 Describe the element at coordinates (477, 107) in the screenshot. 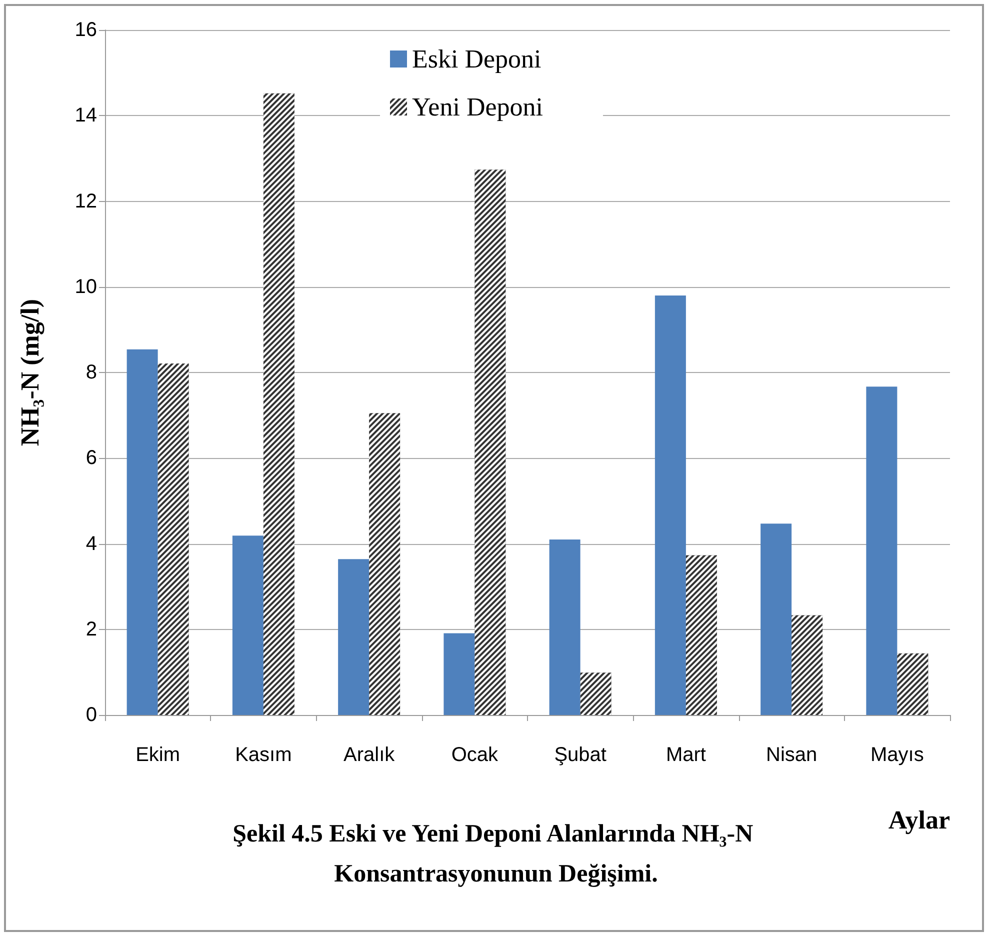

I see `legend-label: Yeni Deponi` at that location.